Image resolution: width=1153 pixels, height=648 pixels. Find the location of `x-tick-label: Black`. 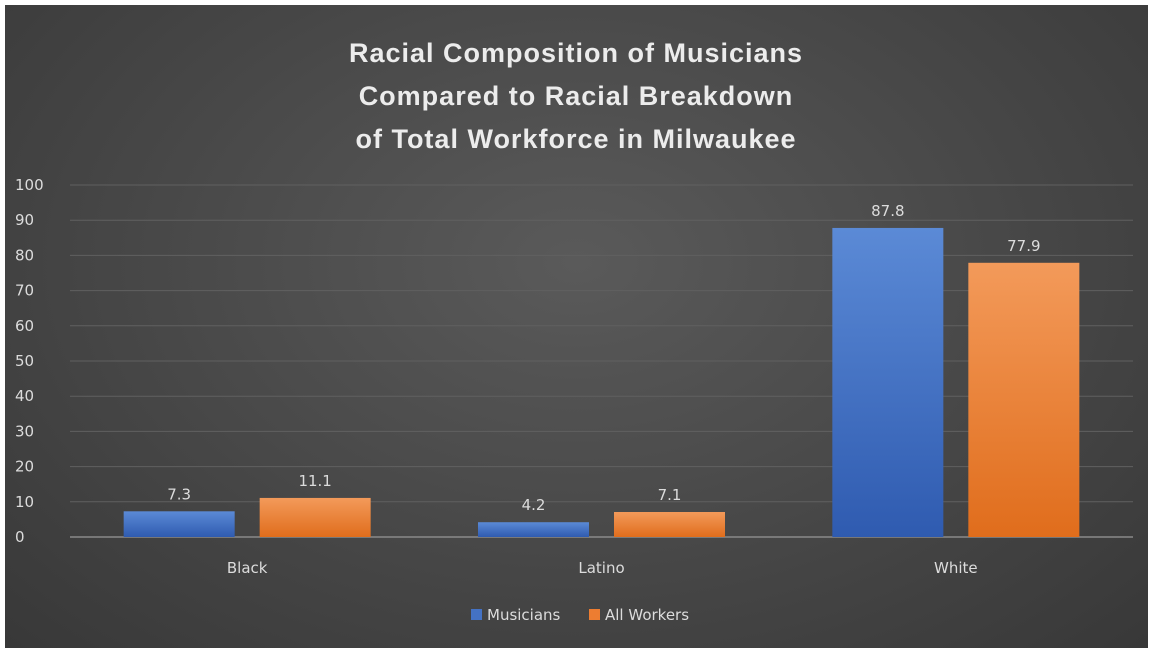

x-tick-label: Black is located at coordinates (247, 568).